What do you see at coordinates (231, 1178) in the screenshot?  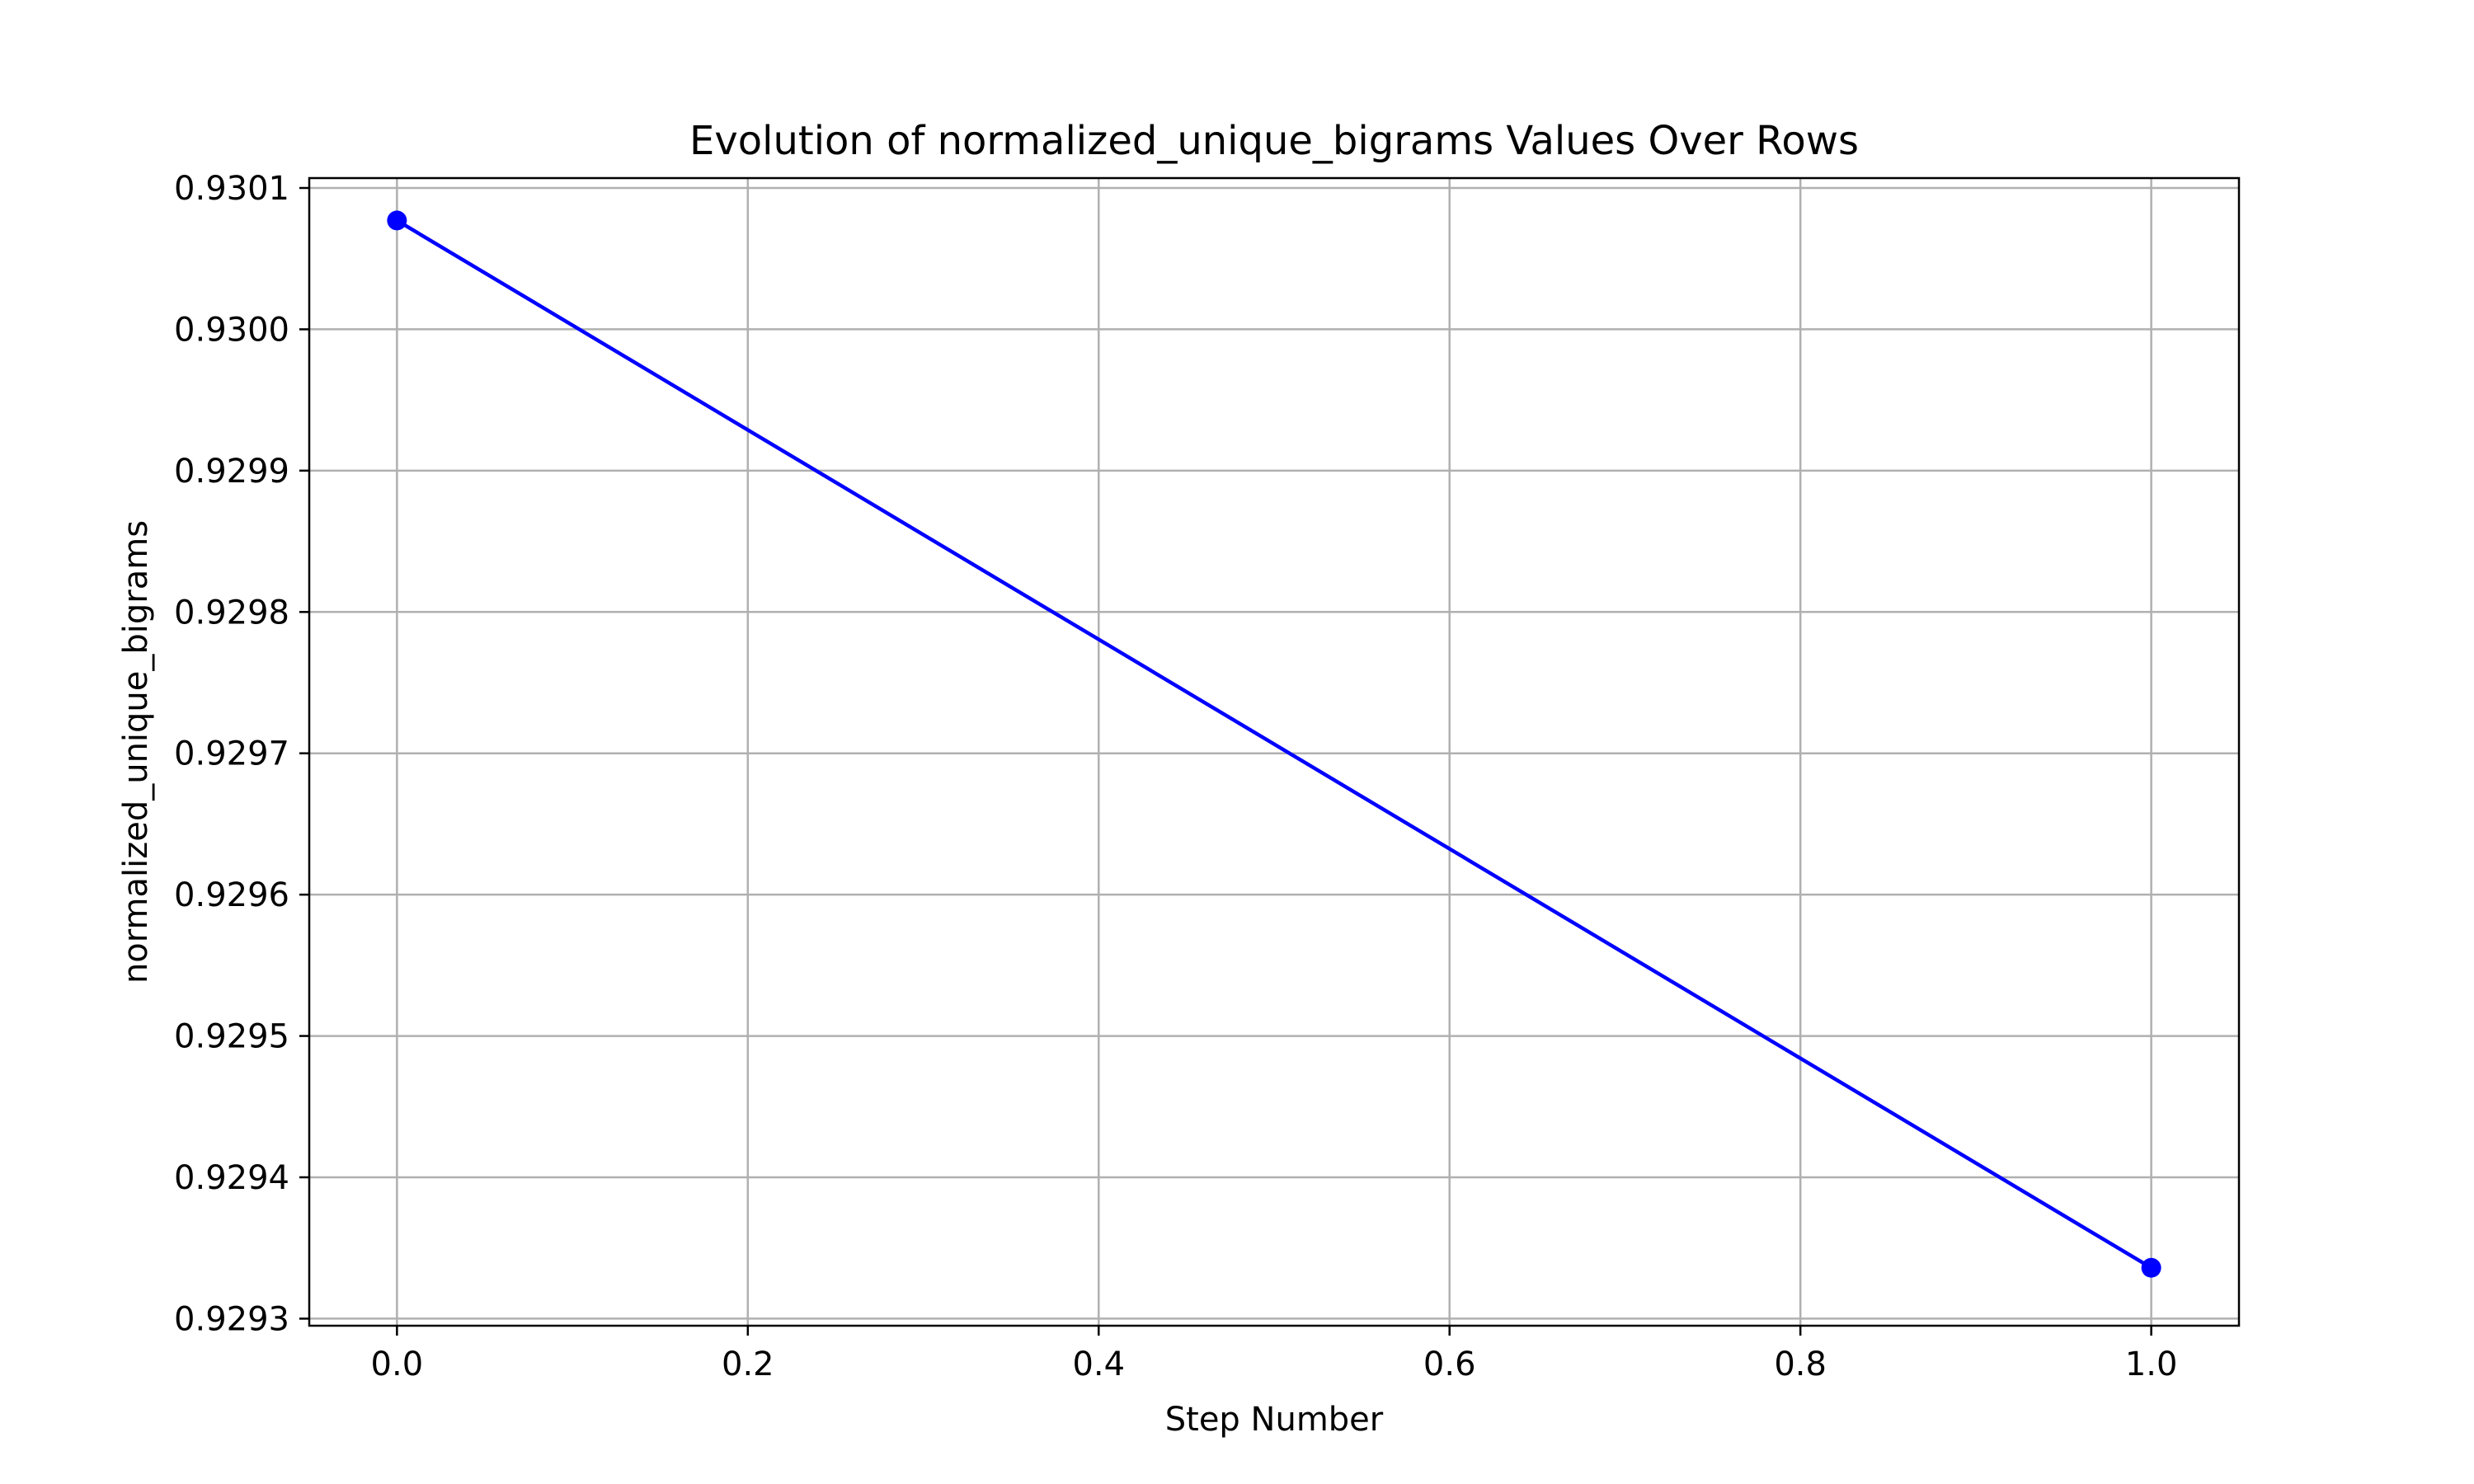 I see `y-tick-label: 0.9294` at bounding box center [231, 1178].